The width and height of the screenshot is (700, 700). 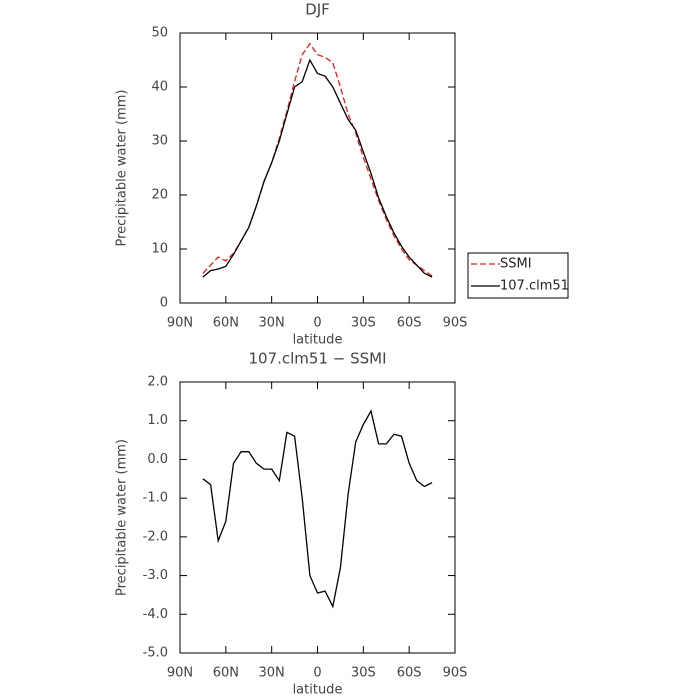 What do you see at coordinates (157, 459) in the screenshot?
I see `y-tick-label: 0.0` at bounding box center [157, 459].